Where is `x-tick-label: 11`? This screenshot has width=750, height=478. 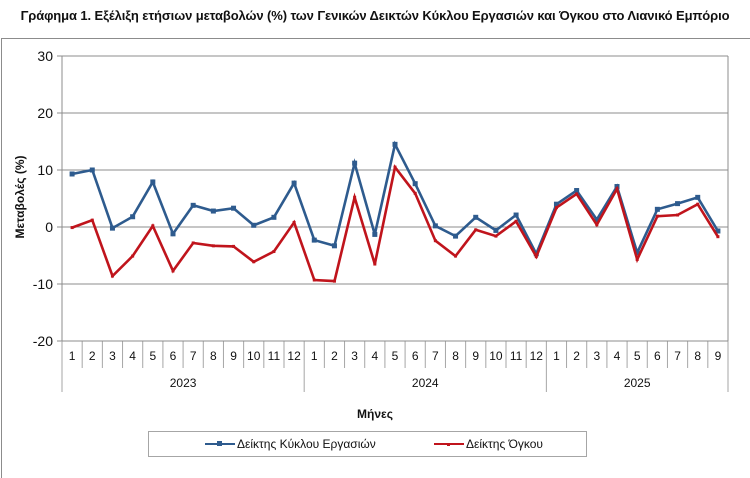 x-tick-label: 11 is located at coordinates (516, 356).